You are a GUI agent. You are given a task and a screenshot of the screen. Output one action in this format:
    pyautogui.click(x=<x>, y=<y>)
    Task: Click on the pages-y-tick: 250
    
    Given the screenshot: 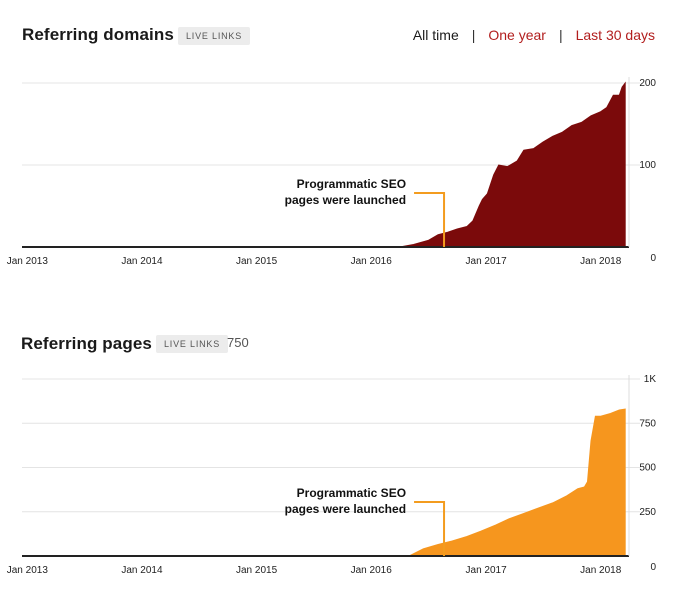 What is the action you would take?
    pyautogui.click(x=647, y=512)
    